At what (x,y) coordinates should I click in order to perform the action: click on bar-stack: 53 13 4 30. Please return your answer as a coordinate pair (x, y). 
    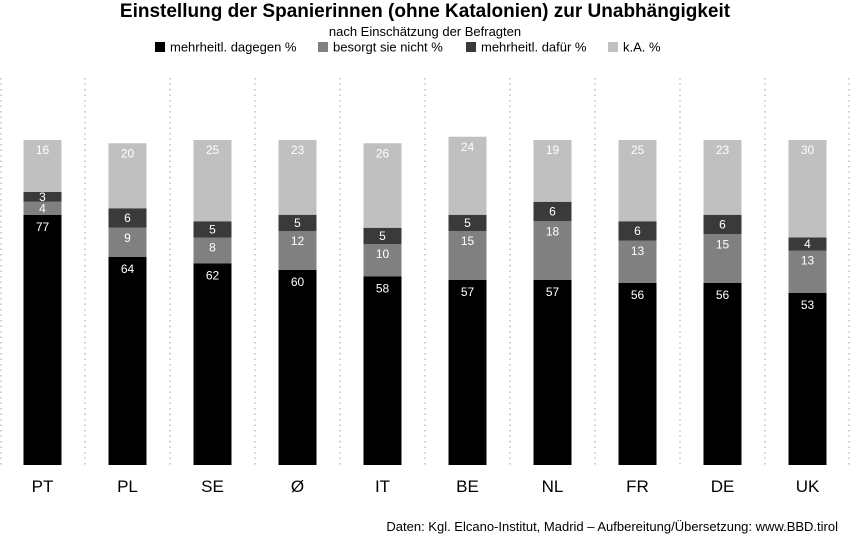
    Looking at the image, I should click on (807, 302).